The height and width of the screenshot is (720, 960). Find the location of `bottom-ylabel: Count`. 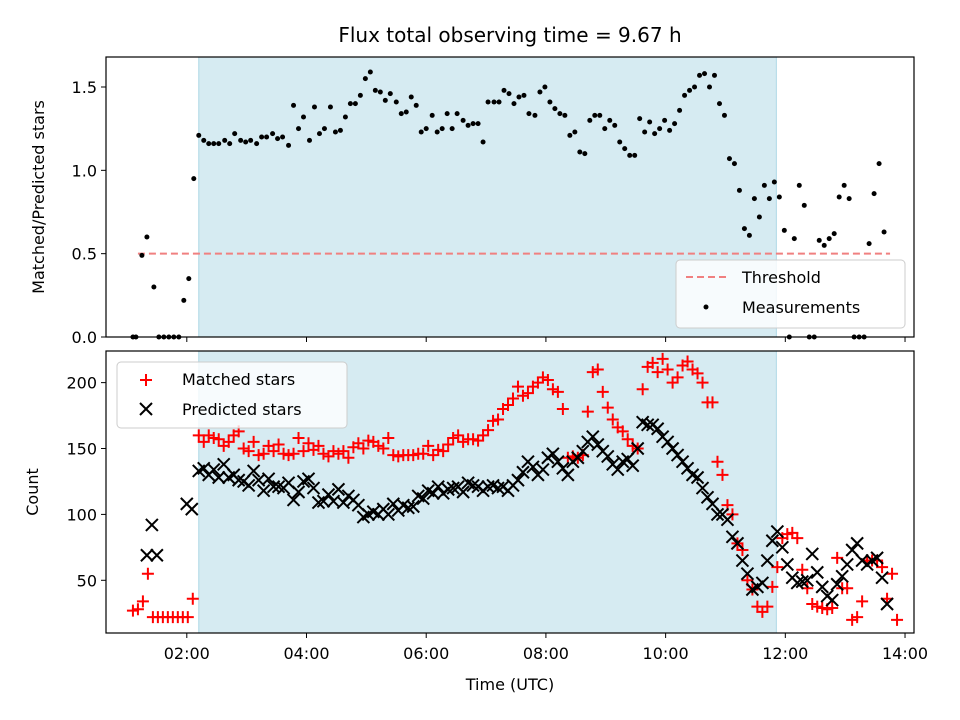

bottom-ylabel: Count is located at coordinates (32, 492).